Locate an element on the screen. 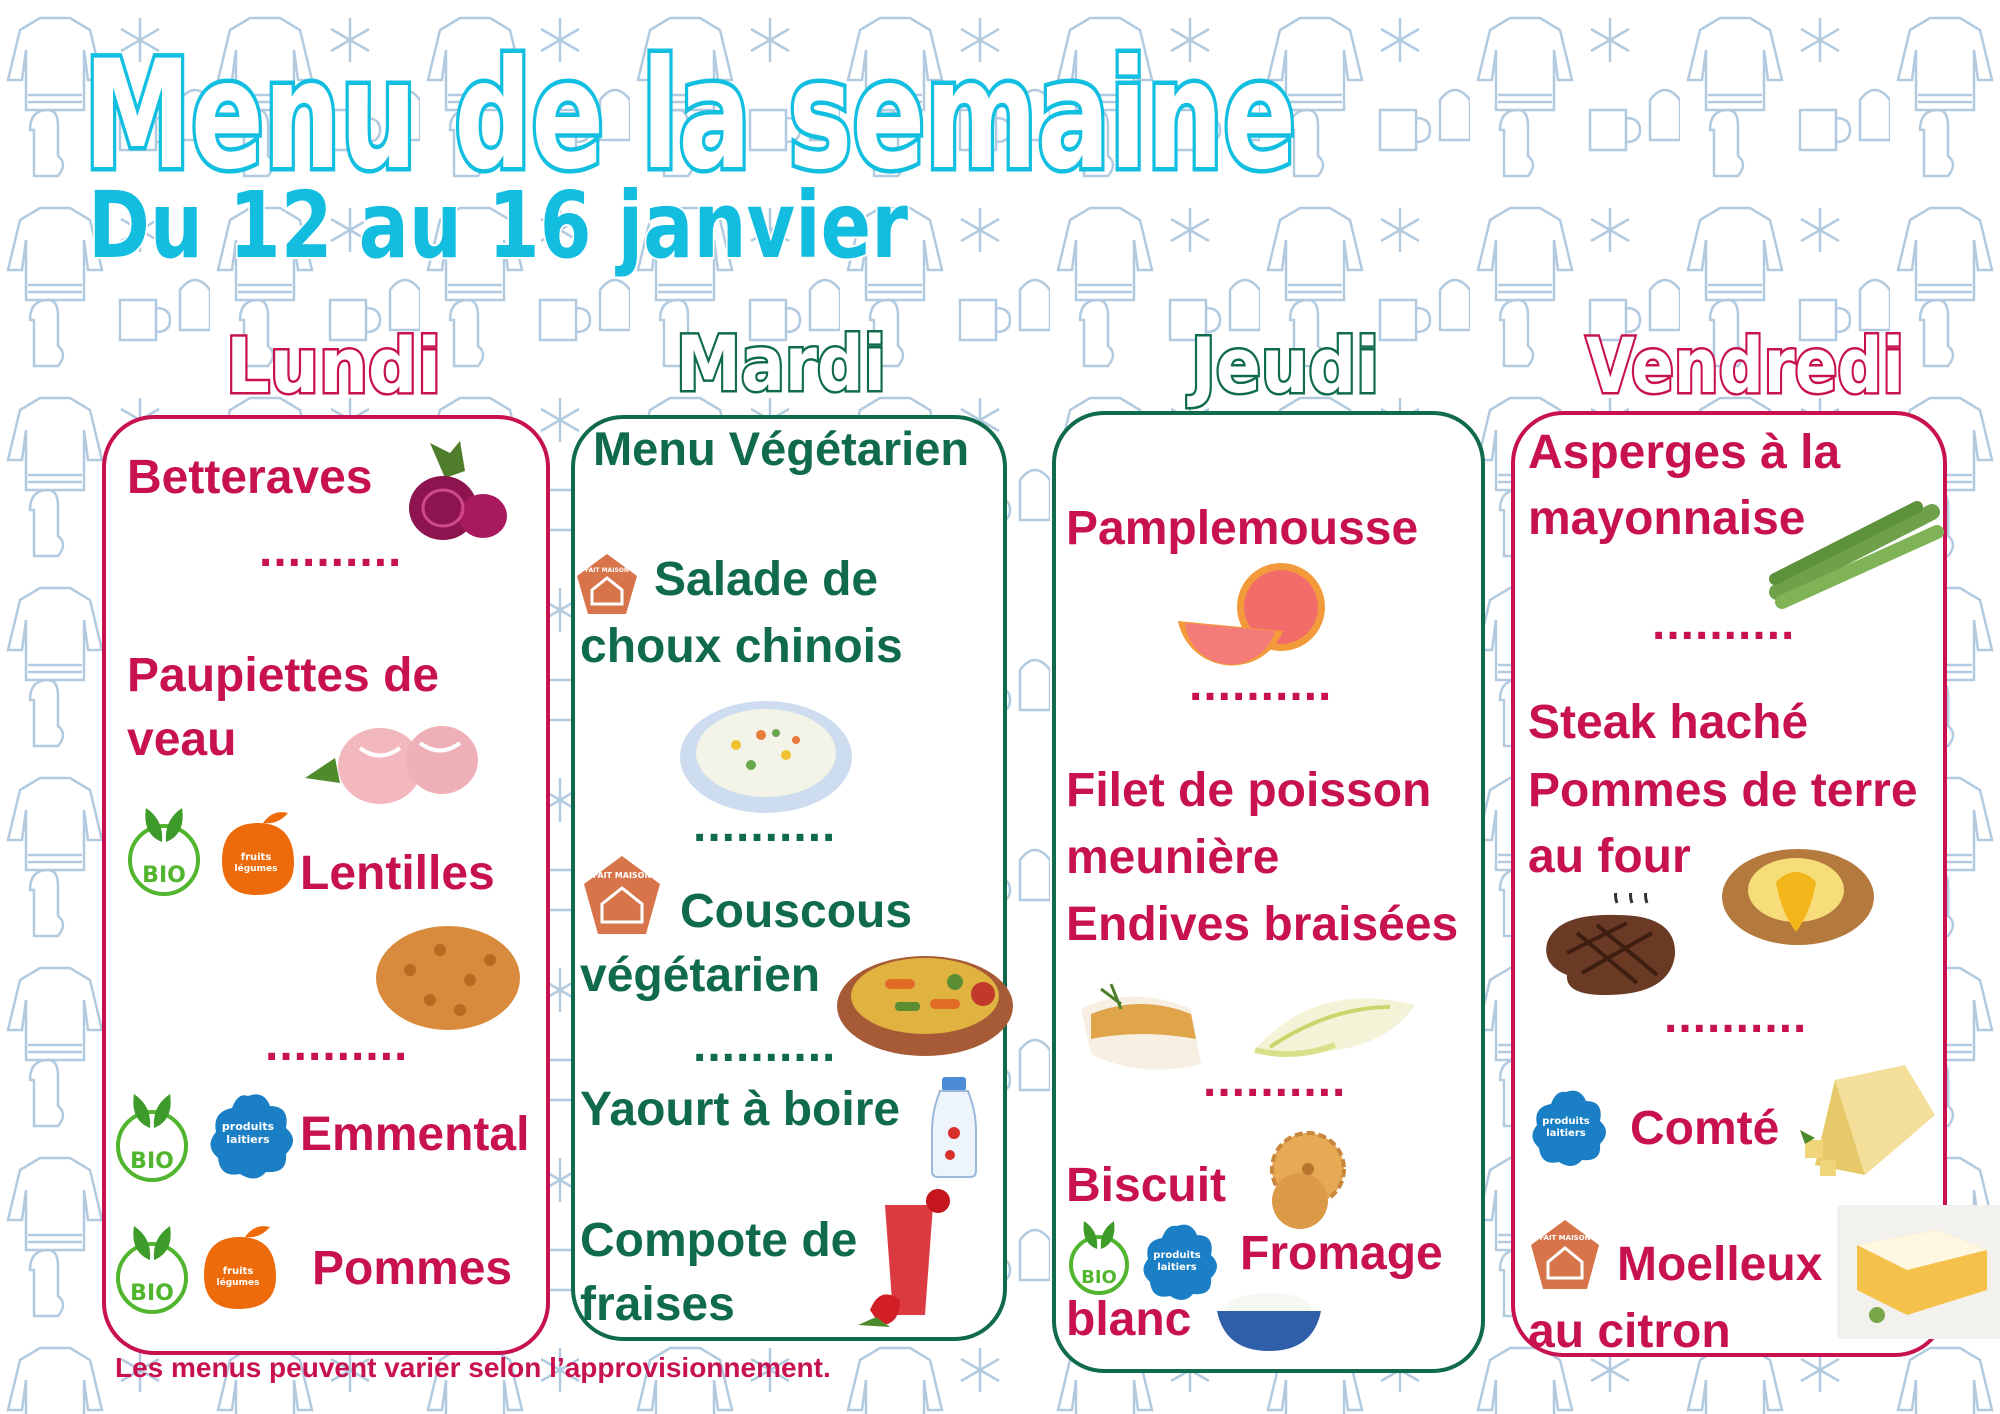 This screenshot has height=1414, width=2000. menu-item-filet-poisson: Filet de poisson is located at coordinates (1249, 790).